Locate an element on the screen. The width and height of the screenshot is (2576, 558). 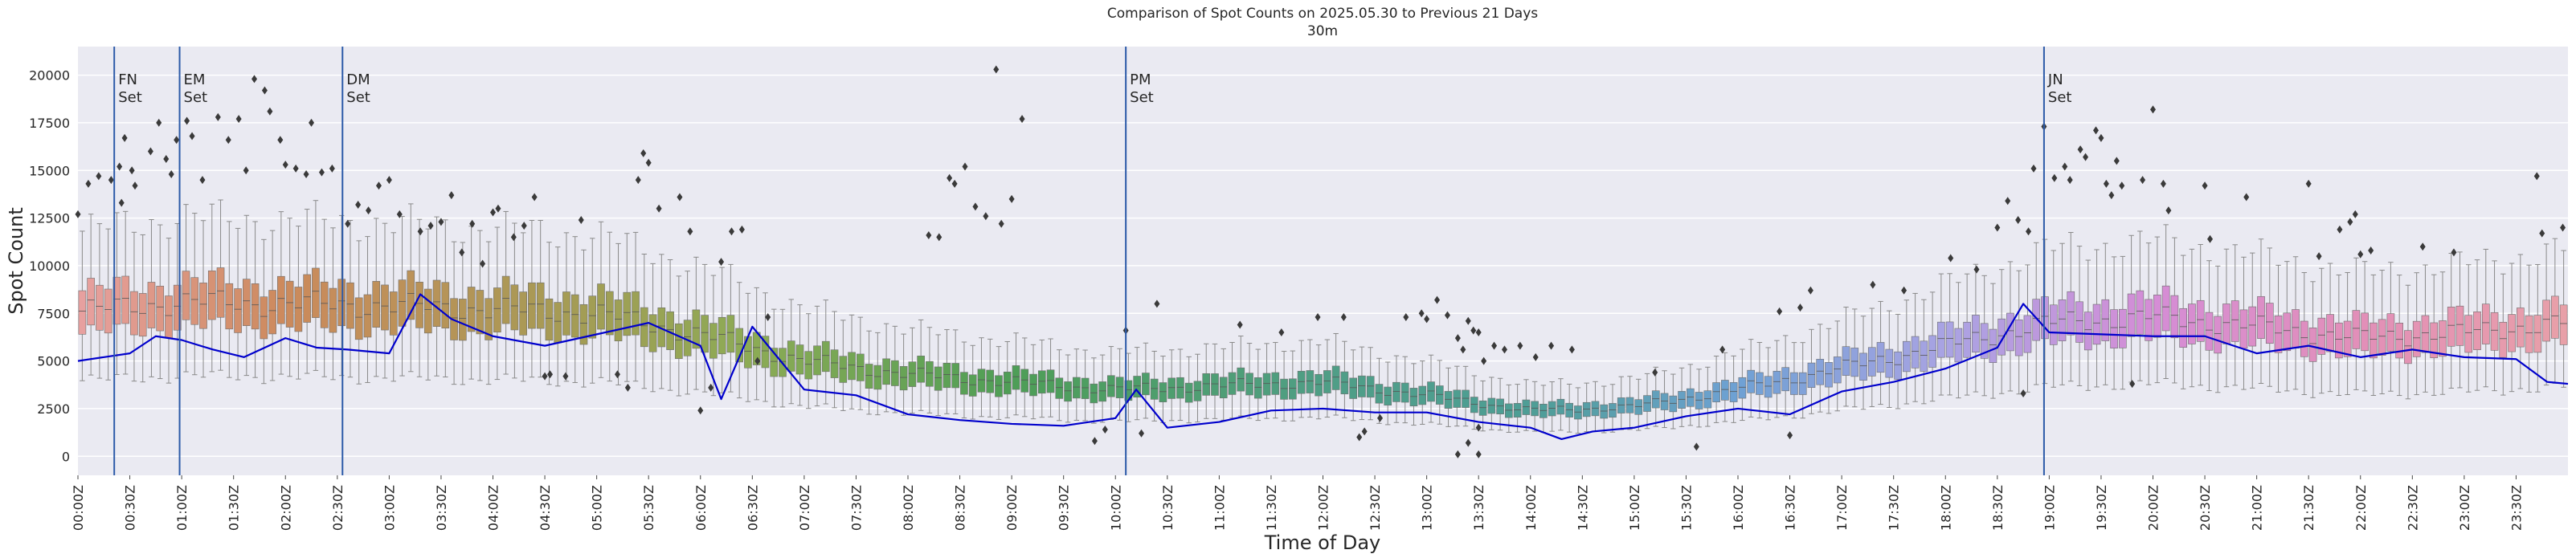
x-tick-label: 23:30Z is located at coordinates (2516, 508).